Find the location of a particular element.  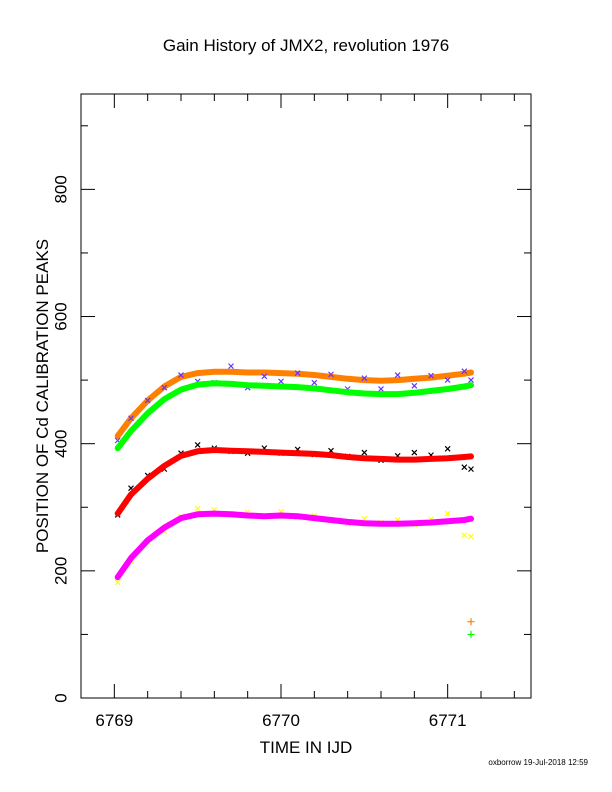

y-tick-label: 800 is located at coordinates (60, 189).